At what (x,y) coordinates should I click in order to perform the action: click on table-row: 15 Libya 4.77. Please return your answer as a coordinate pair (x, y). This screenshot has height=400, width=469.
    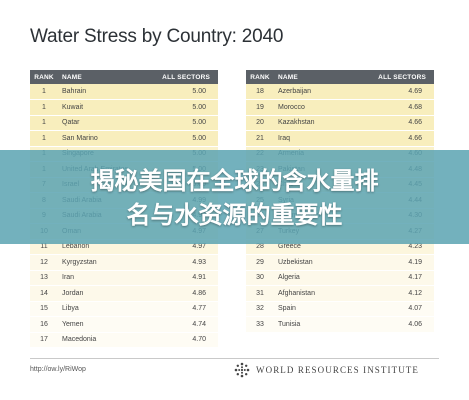
    Looking at the image, I should click on (124, 309).